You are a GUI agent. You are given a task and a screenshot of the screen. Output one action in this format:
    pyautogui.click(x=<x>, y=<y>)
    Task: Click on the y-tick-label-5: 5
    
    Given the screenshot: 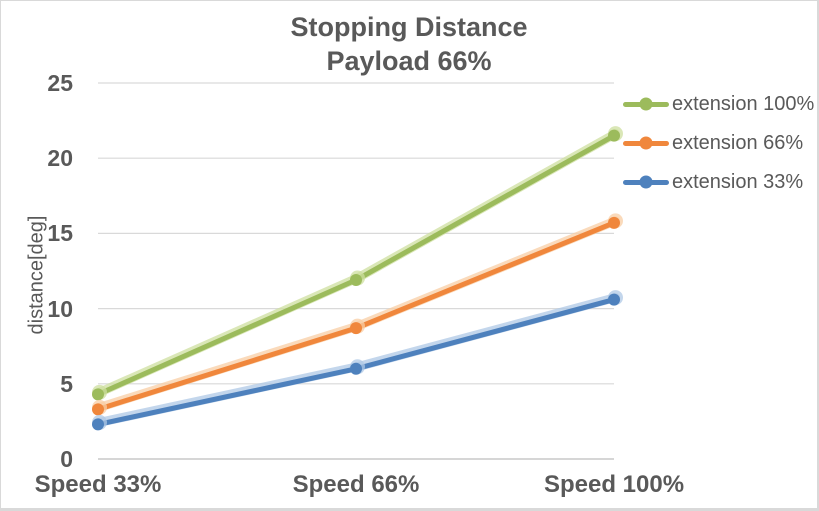 What is the action you would take?
    pyautogui.click(x=66, y=383)
    